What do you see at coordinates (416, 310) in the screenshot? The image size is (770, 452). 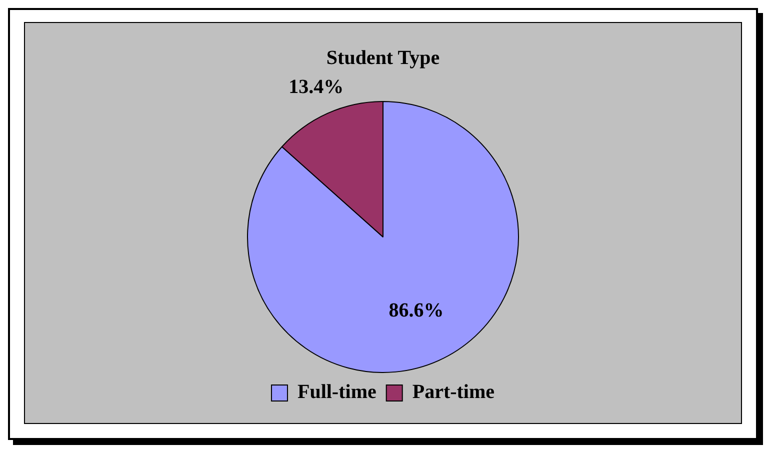 I see `data-label: 86.6%` at bounding box center [416, 310].